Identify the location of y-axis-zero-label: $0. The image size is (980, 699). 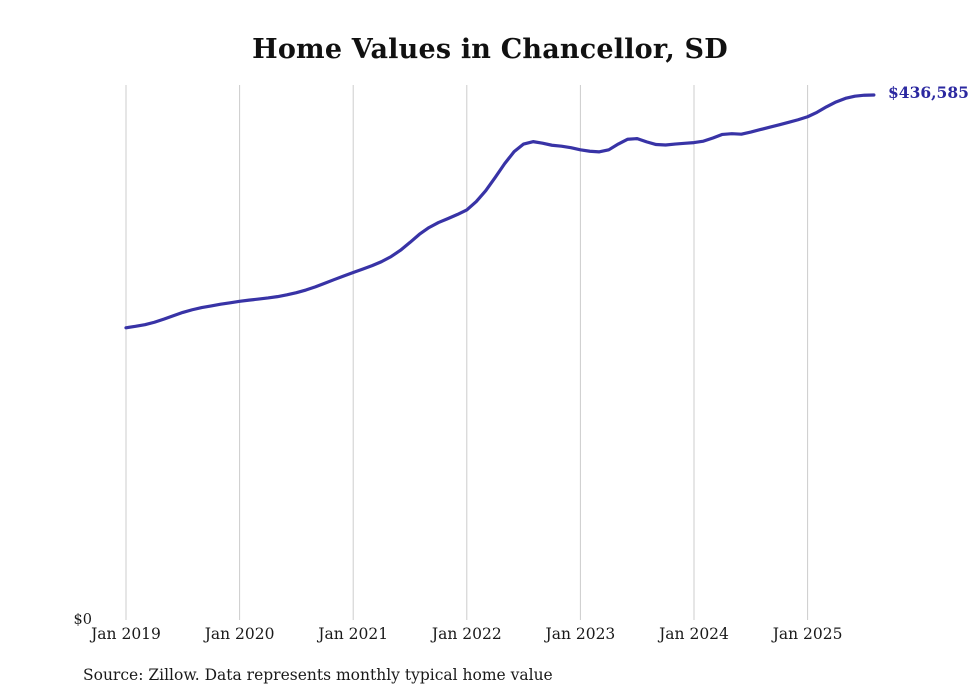
(83, 620).